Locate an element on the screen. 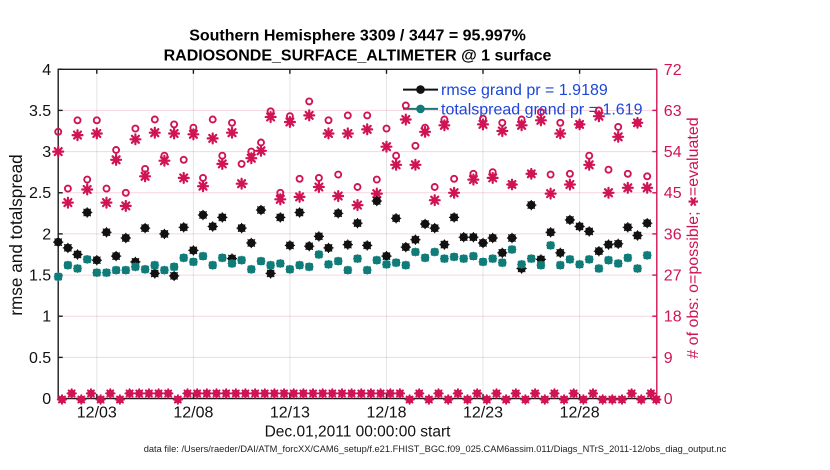  svg-text: 12/13 is located at coordinates (290, 413).